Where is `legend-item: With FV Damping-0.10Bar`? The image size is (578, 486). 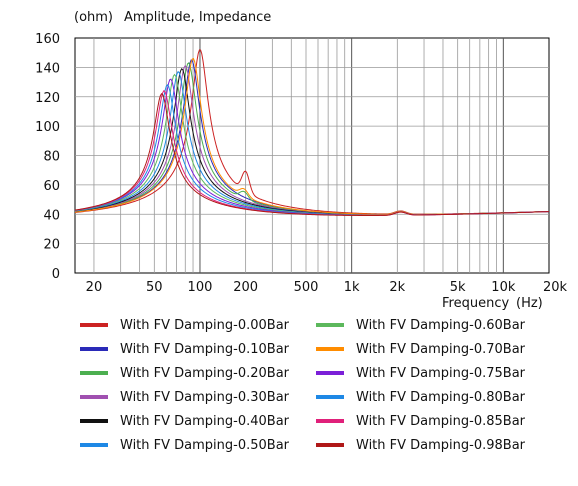
legend-item: With FV Damping-0.10Bar is located at coordinates (184, 349).